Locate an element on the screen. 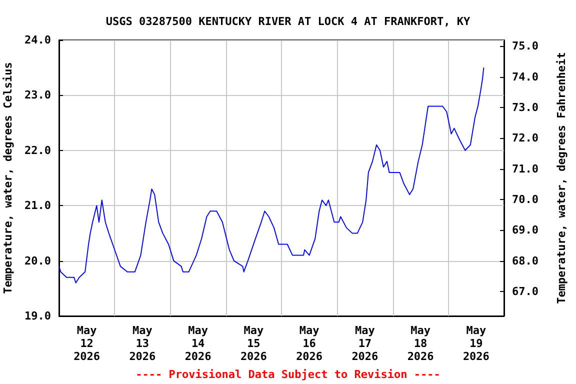  y2-tick-label: 73.0 is located at coordinates (525, 107).